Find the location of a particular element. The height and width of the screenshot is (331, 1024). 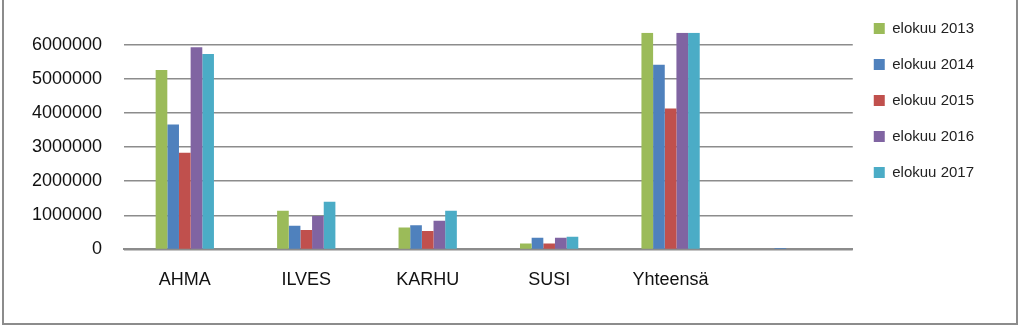

legend-label: elokuu 2013 is located at coordinates (933, 27).